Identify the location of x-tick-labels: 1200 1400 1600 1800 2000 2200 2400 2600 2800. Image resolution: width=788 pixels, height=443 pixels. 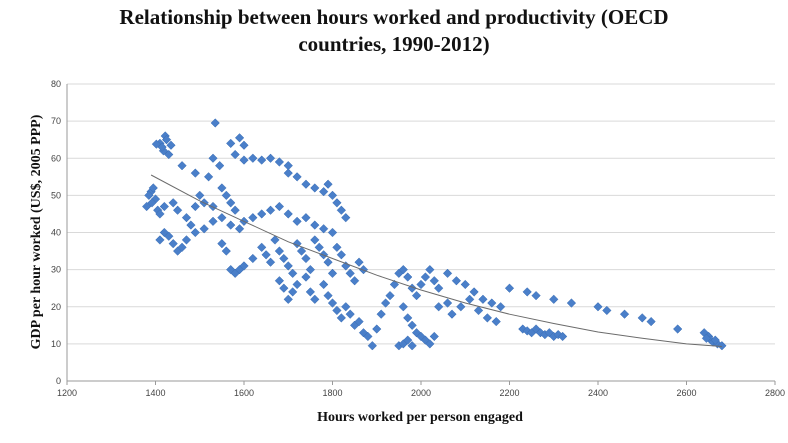
(421, 393).